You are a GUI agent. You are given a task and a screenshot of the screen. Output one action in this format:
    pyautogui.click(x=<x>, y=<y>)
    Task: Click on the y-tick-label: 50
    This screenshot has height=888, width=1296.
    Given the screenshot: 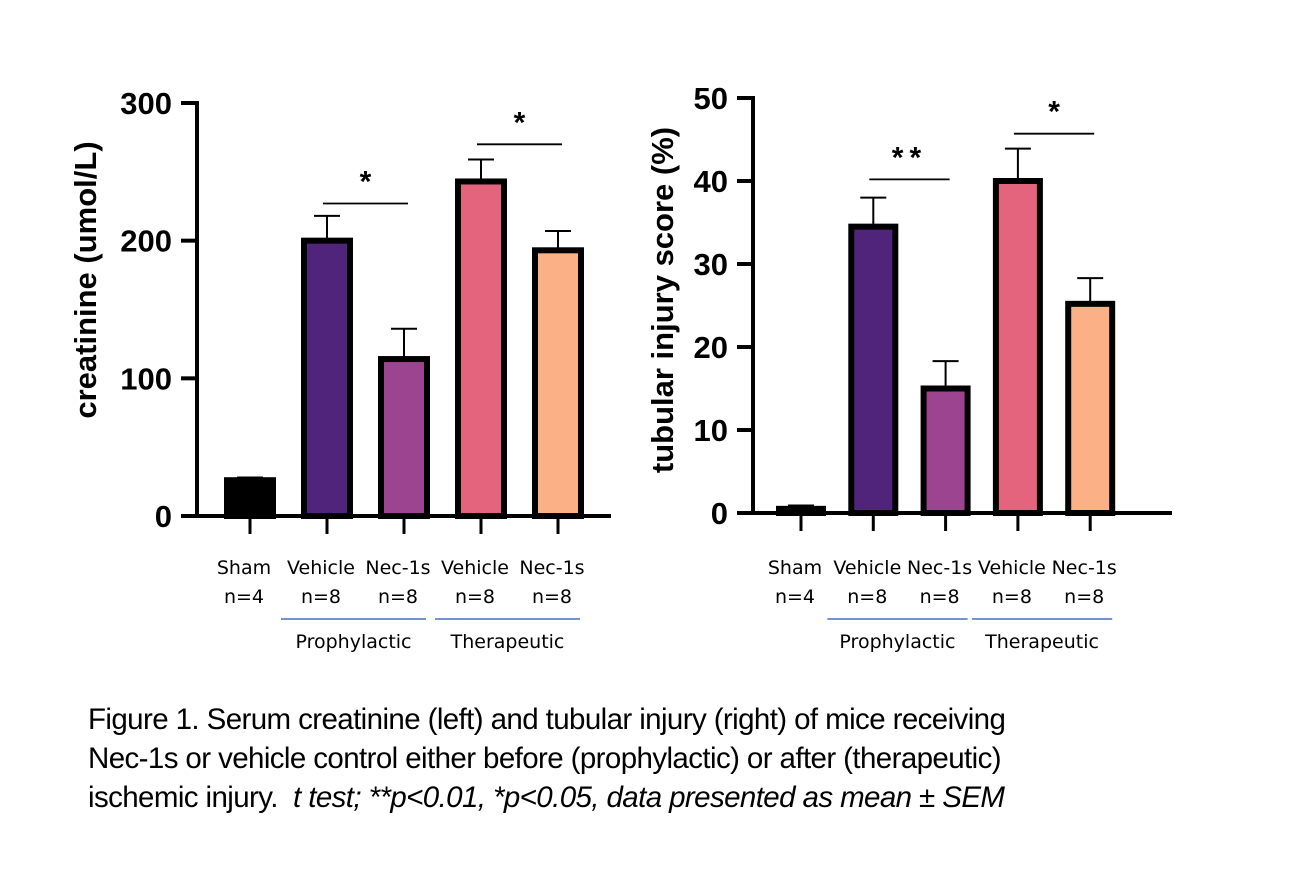 What is the action you would take?
    pyautogui.click(x=711, y=98)
    